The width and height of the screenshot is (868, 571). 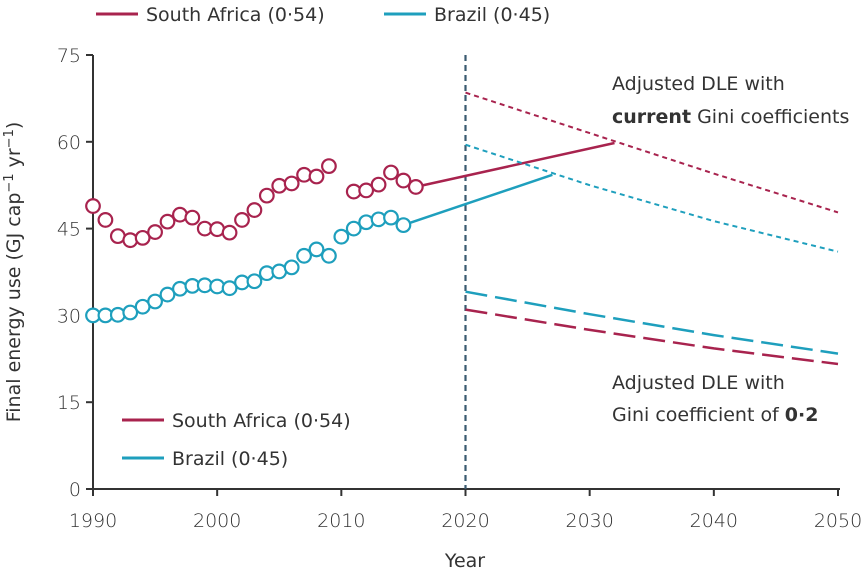 I want to click on brazil-dle-current-gini-line, so click(x=652, y=198).